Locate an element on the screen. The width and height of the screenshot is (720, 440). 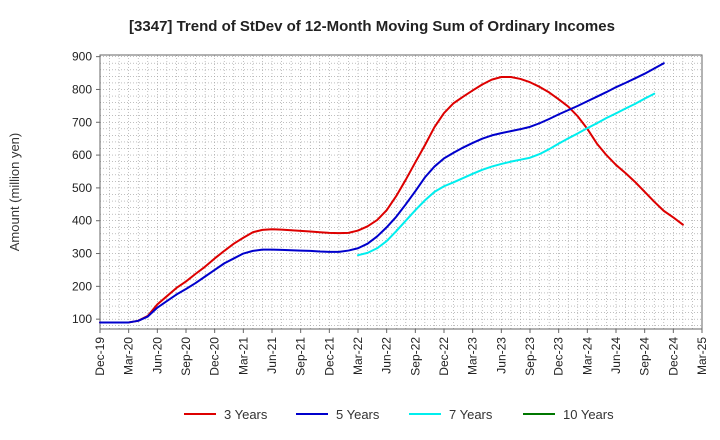
y-tick-label: 800 is located at coordinates (82, 89).